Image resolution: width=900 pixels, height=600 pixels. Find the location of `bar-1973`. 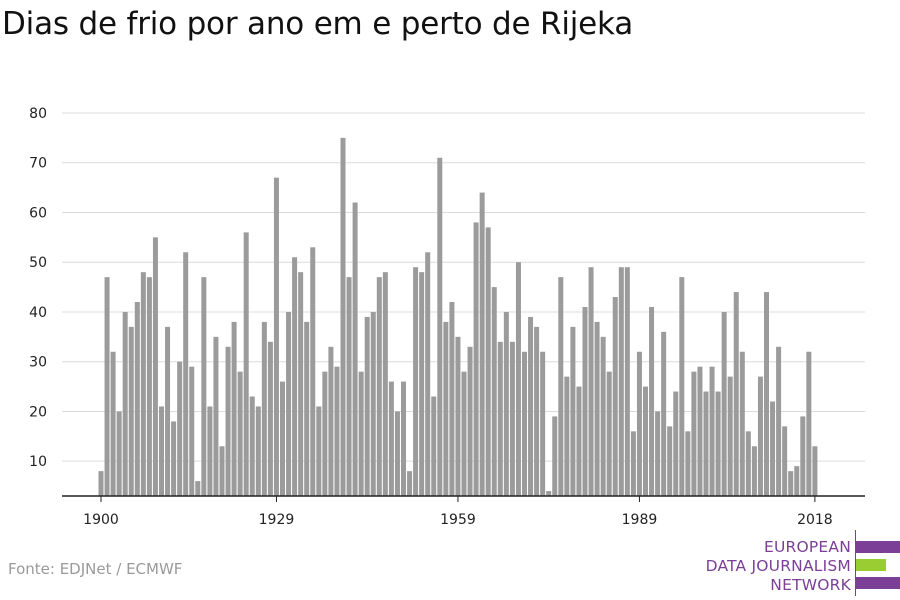

bar-1973 is located at coordinates (543, 423).